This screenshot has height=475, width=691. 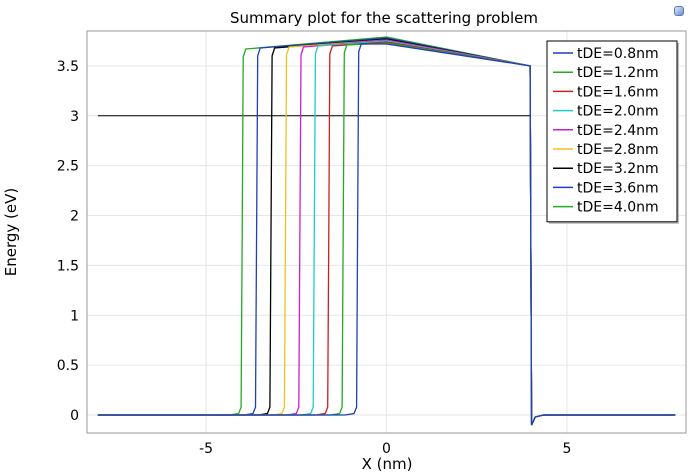 What do you see at coordinates (68, 67) in the screenshot?
I see `y-tick-label: 3.5` at bounding box center [68, 67].